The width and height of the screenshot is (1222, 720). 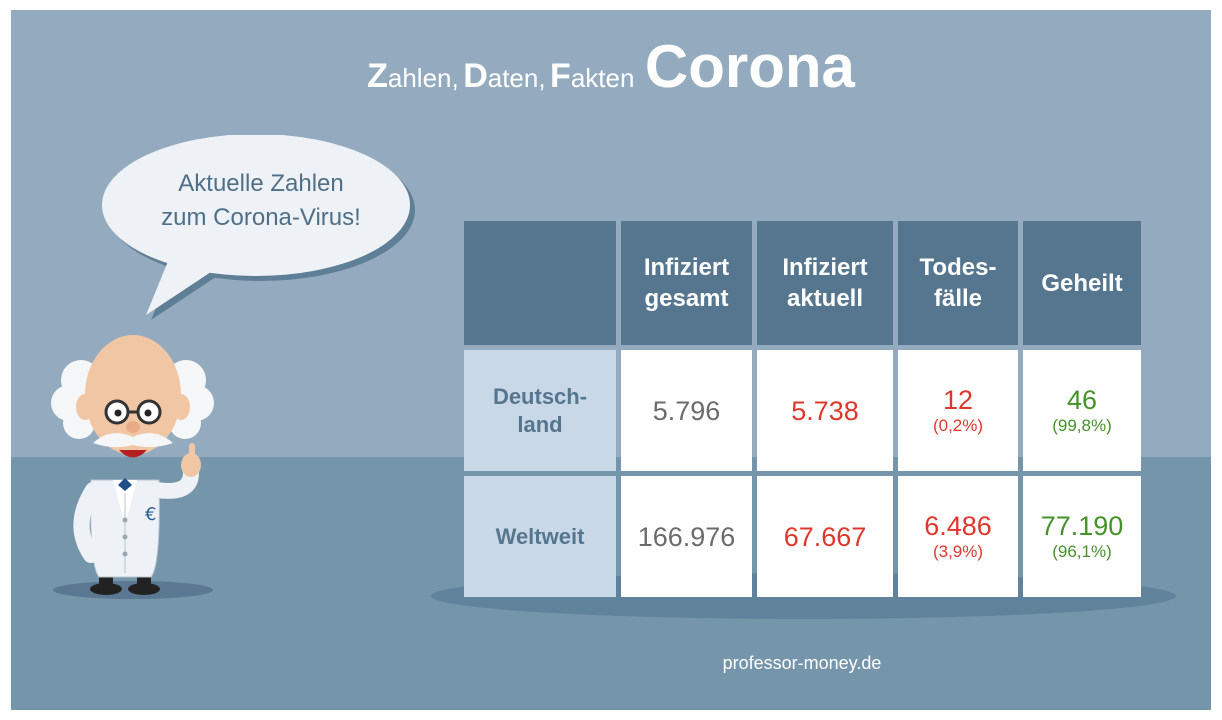 I want to click on speech-bubble: Aktuelle Zahlen zum Corona-Virus!, so click(x=261, y=235).